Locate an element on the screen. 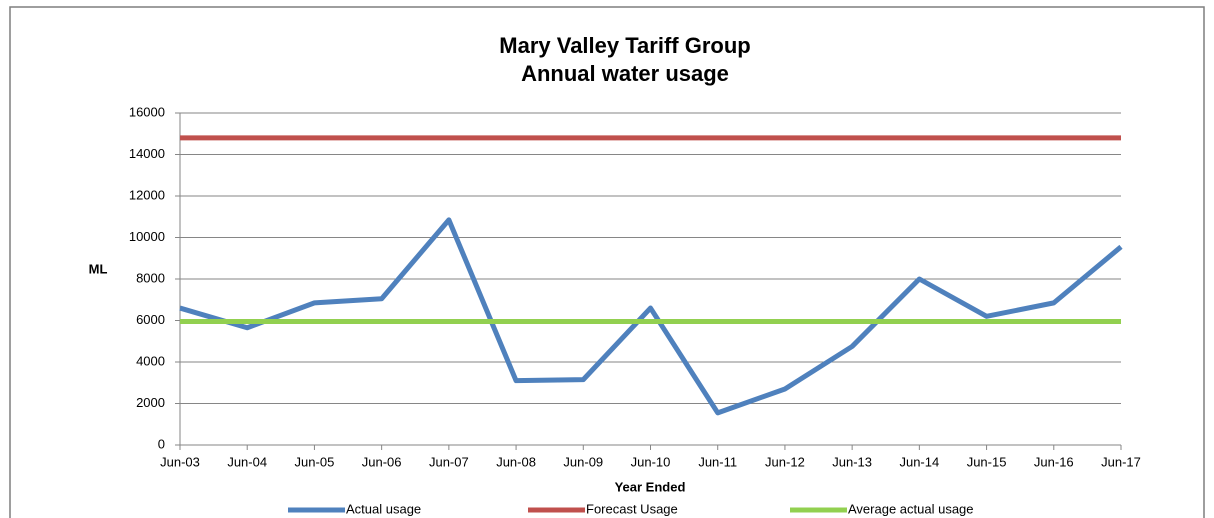 The height and width of the screenshot is (518, 1214). chart-title: Mary Valley Tariff Group is located at coordinates (624, 45).